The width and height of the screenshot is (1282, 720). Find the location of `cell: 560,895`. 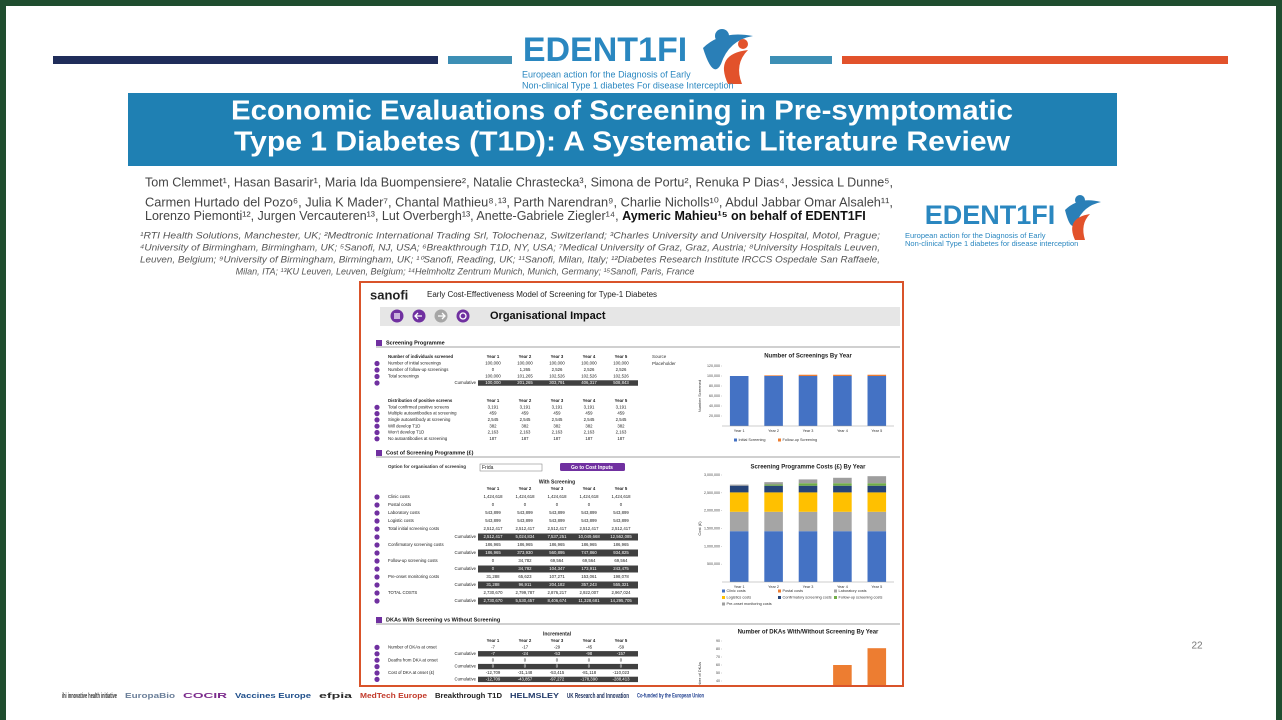

cell: 560,895 is located at coordinates (557, 552).